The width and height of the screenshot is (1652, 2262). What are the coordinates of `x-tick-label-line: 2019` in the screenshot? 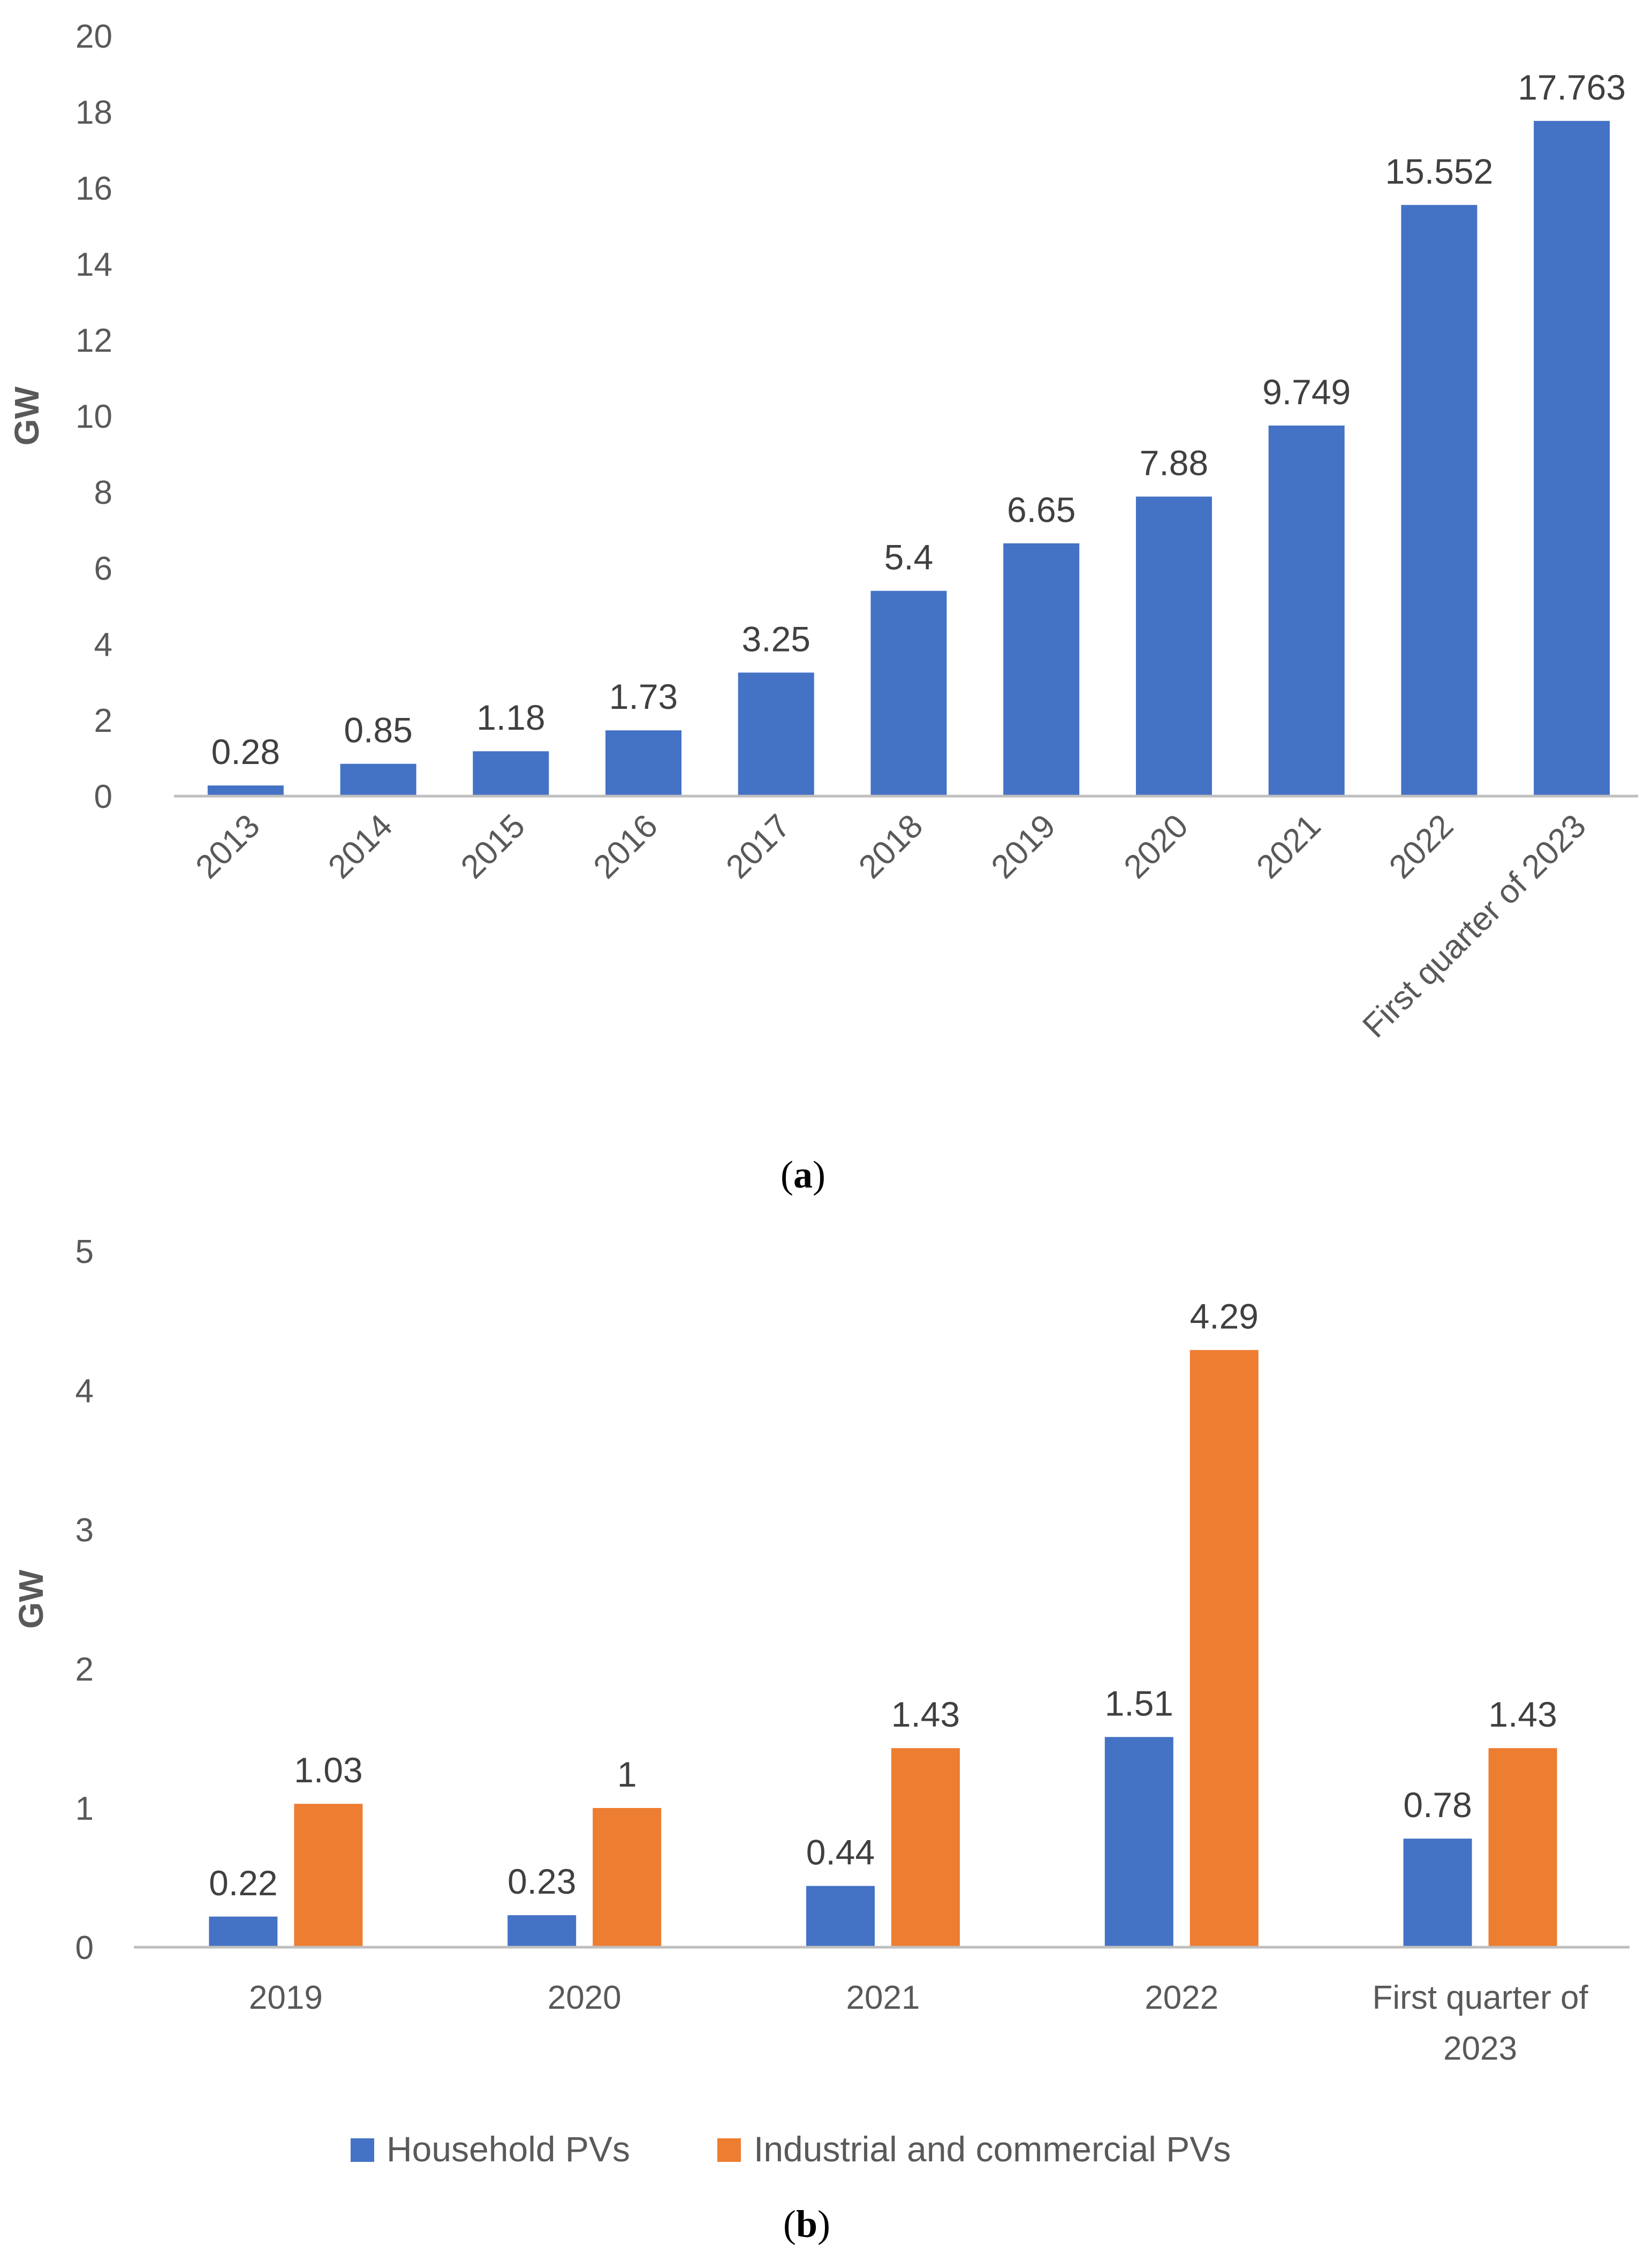 It's located at (286, 1997).